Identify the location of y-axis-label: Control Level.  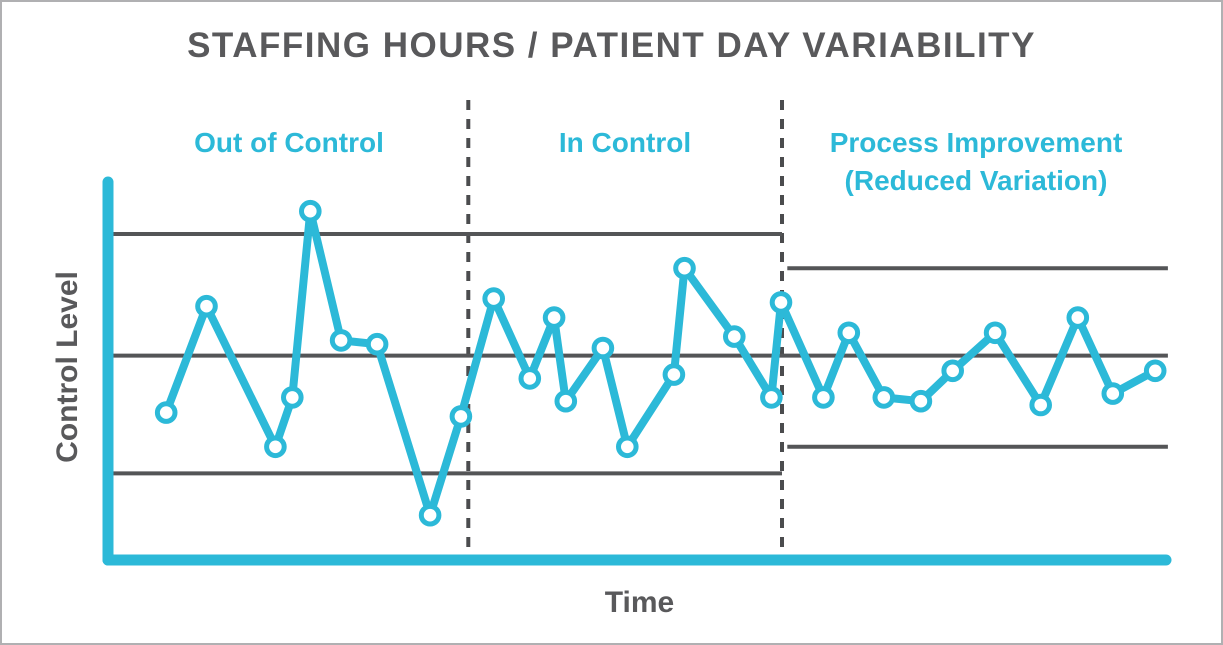
(67, 367).